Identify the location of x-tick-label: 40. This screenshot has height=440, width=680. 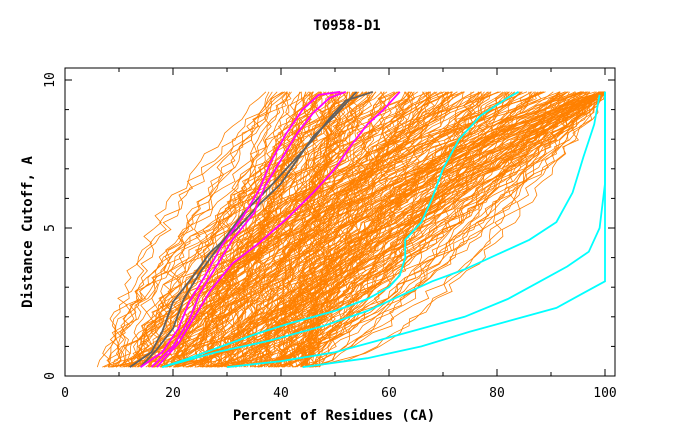
(281, 393).